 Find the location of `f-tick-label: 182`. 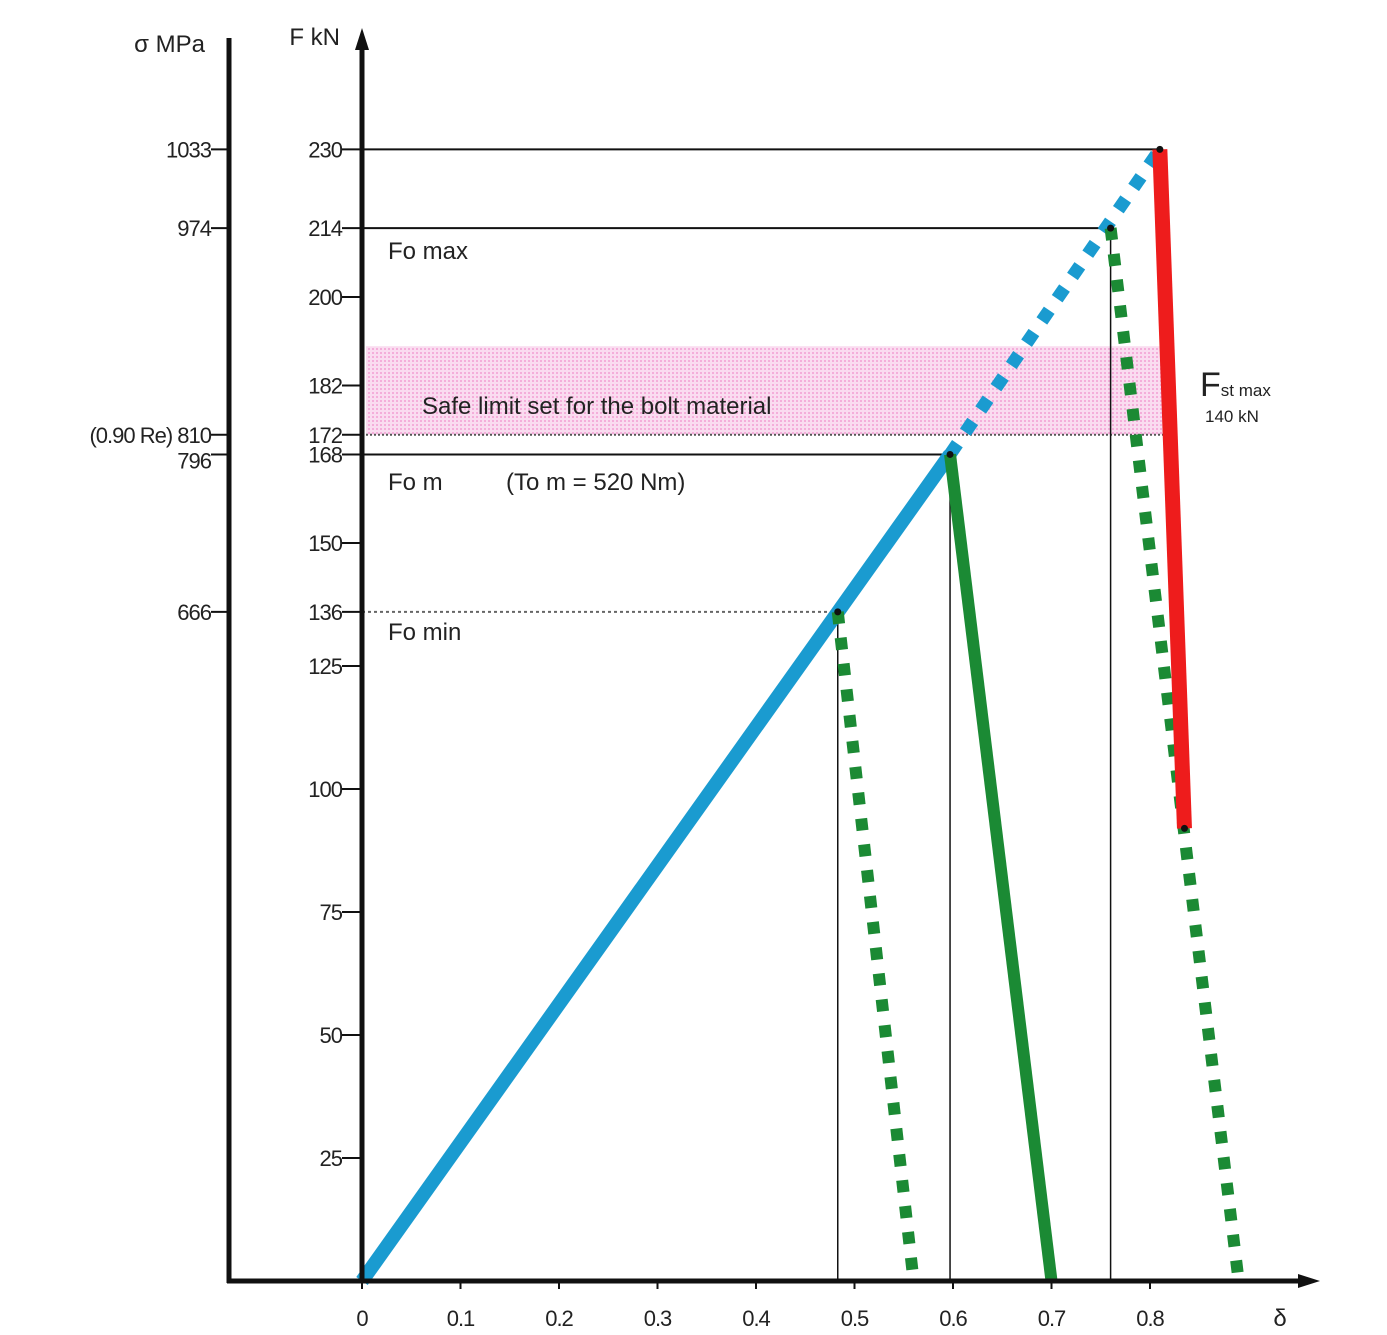

f-tick-label: 182 is located at coordinates (325, 386).